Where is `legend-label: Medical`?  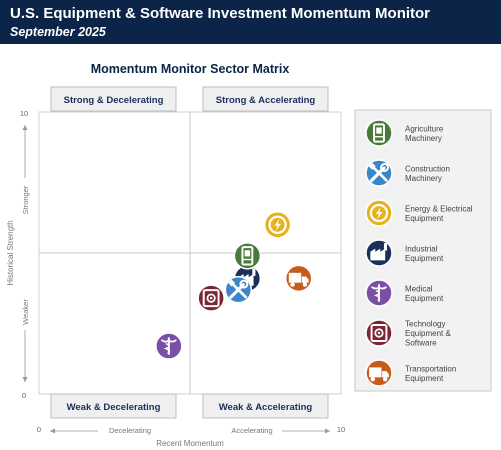
legend-label: Medical is located at coordinates (419, 288).